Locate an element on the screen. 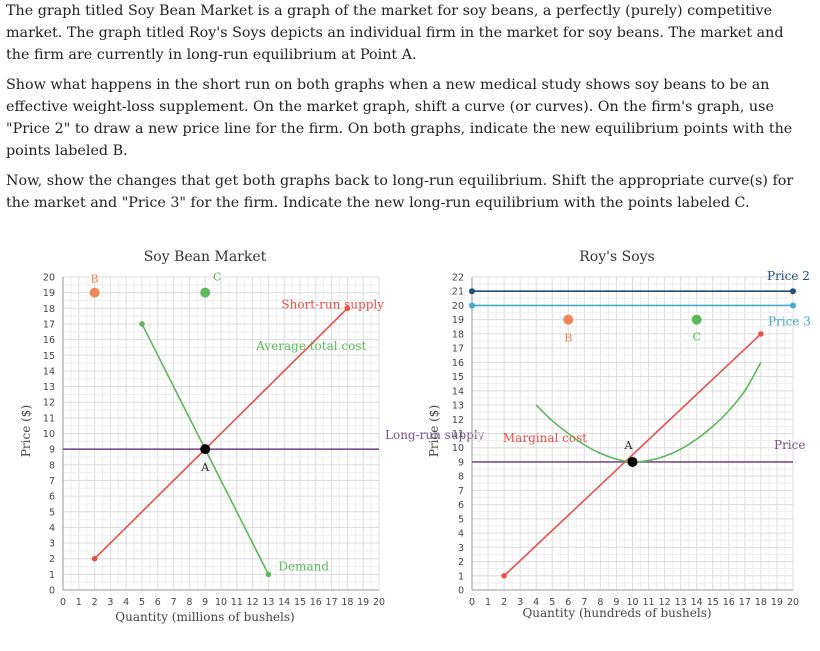  y-tick-label: 3 is located at coordinates (52, 544).